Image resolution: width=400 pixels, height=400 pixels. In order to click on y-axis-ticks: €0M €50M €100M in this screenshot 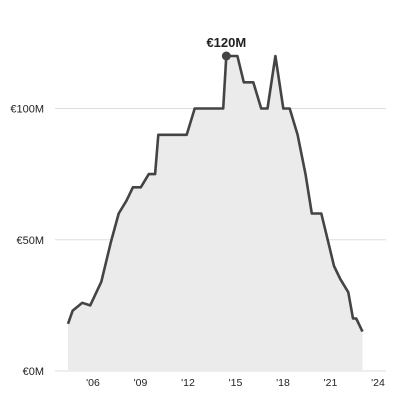, I will do `click(27, 241)`.